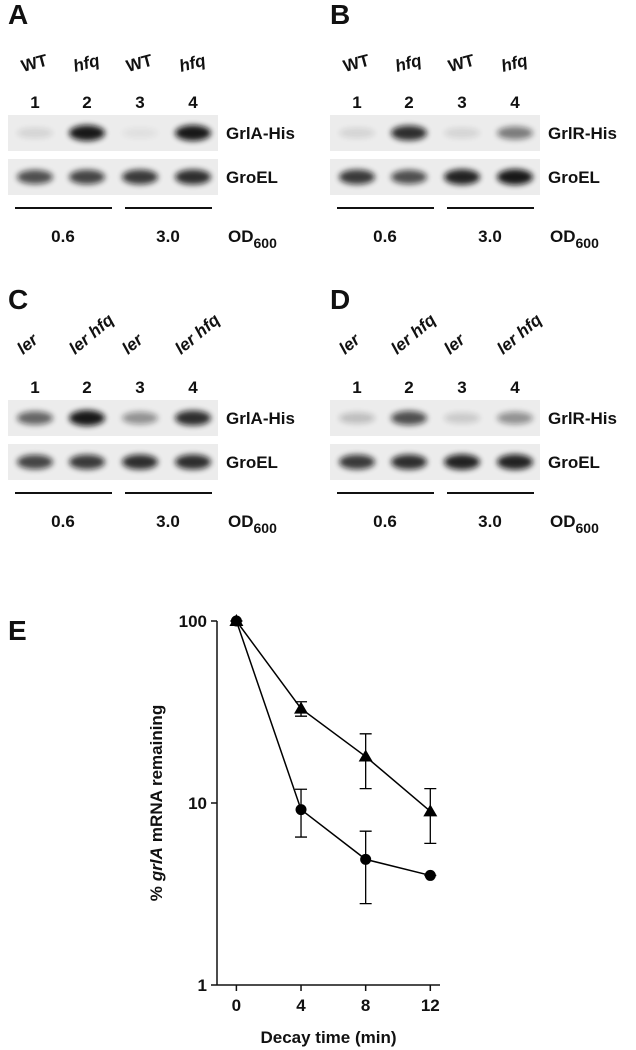 The width and height of the screenshot is (636, 1050). I want to click on y-axis-label: % grlA mRNA remaining, so click(156, 803).